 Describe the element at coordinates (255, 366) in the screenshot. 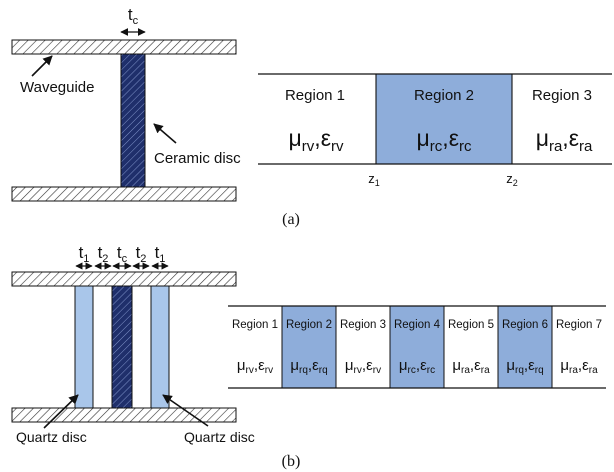

I see `region-b-1-params: μrv,εrv` at that location.